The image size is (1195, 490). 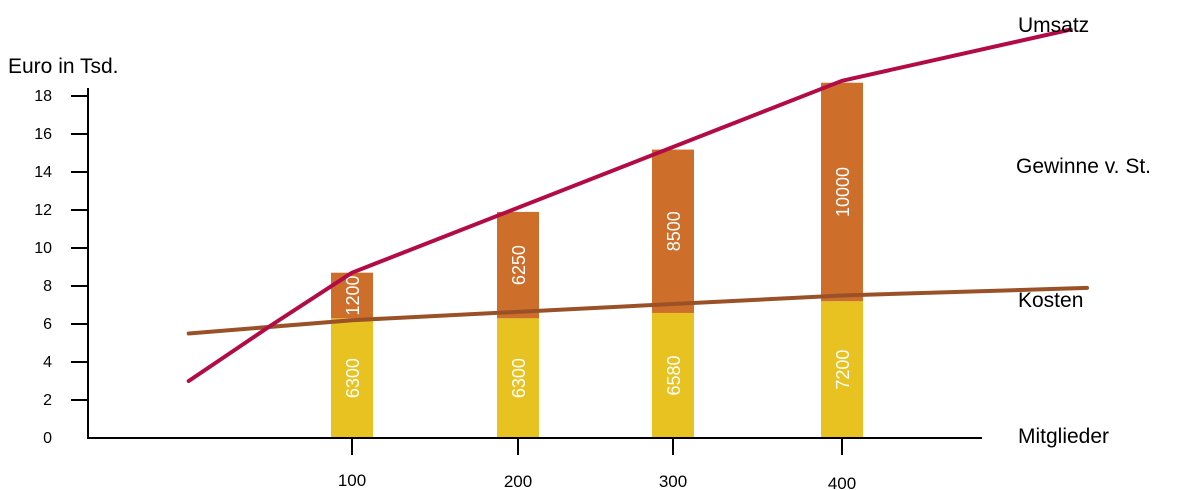 What do you see at coordinates (637, 310) in the screenshot?
I see `kosten-line` at bounding box center [637, 310].